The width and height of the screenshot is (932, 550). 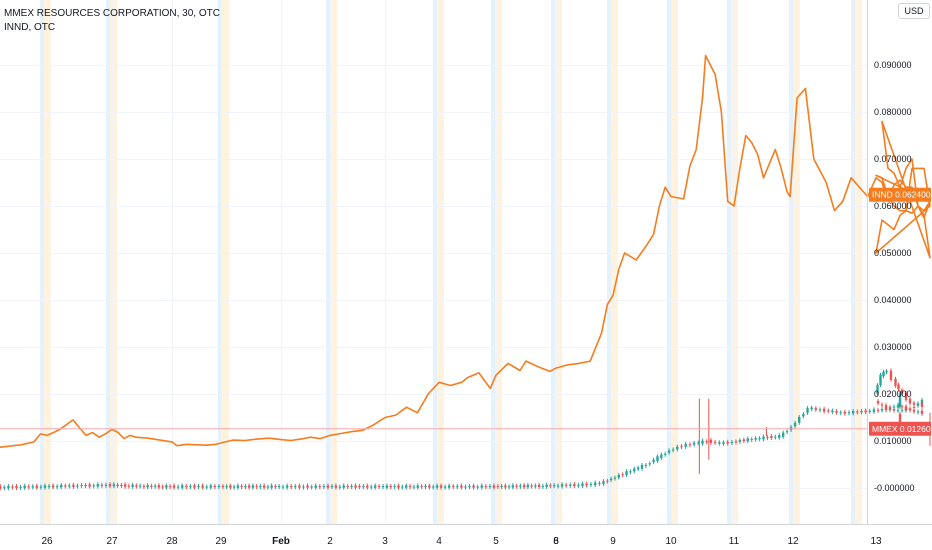 What do you see at coordinates (893, 112) in the screenshot?
I see `y-tick-label: 0.080000` at bounding box center [893, 112].